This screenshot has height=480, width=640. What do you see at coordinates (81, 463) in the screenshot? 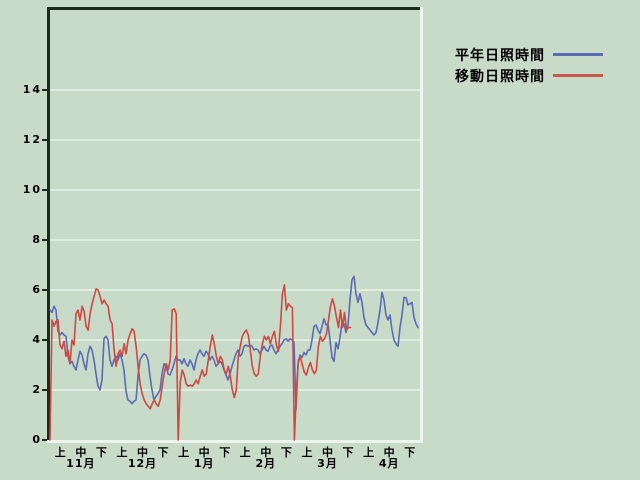
I see `x-axis-month-label: 11月` at bounding box center [81, 463].